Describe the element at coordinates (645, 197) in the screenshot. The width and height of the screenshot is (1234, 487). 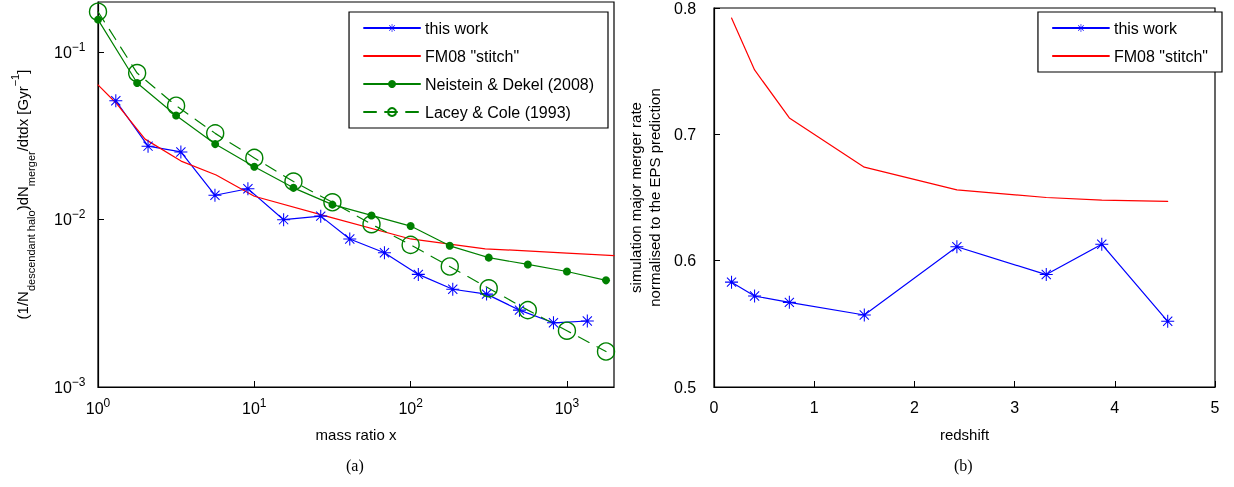
I see `y-axis-title: simulation major merger rate normalised to the EPS prediction` at that location.